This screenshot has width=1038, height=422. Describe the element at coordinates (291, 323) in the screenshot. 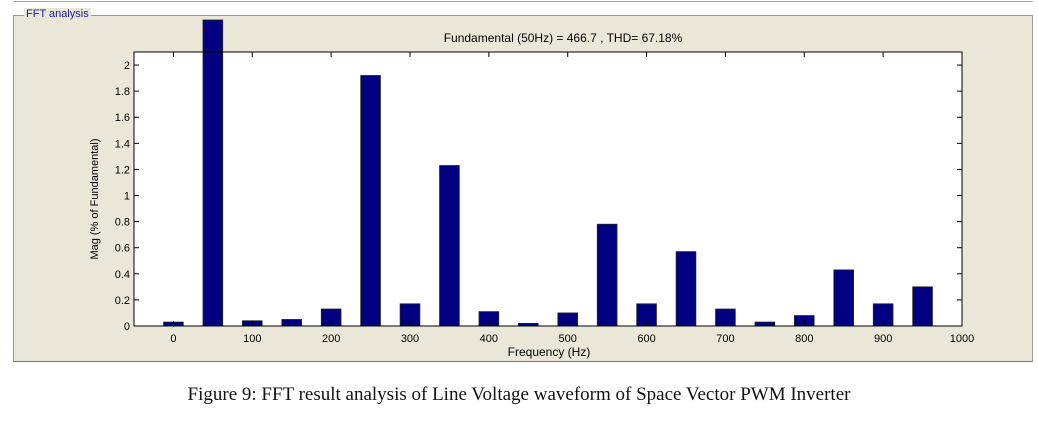

I see `bar-150hz` at that location.